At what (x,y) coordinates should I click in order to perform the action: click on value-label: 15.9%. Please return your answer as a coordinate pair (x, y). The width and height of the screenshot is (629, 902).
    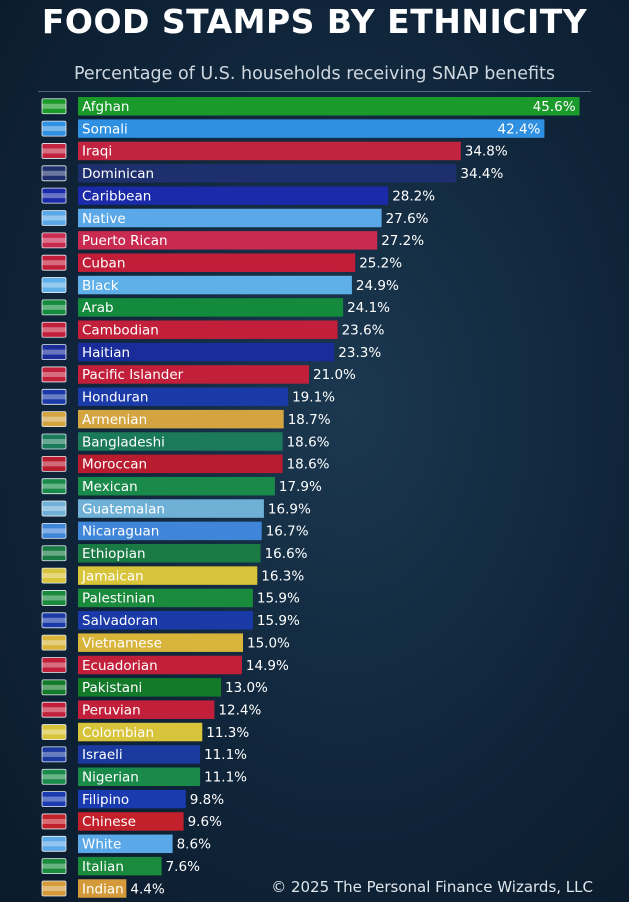
    Looking at the image, I should click on (278, 599).